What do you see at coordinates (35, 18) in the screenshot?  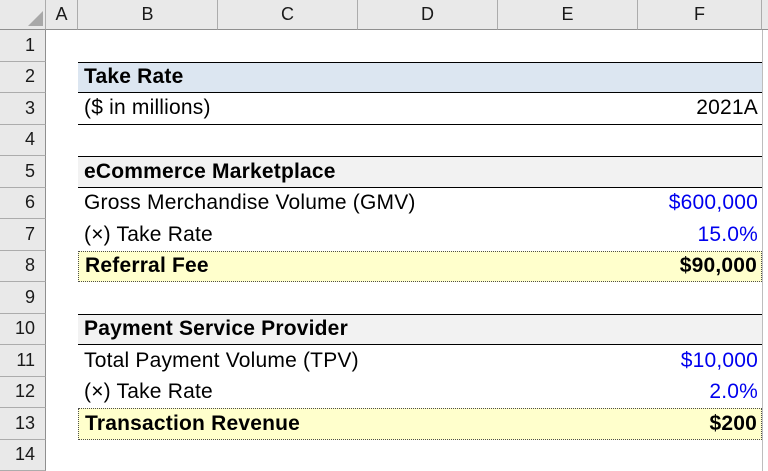 I see `select-all-triangle-icon` at bounding box center [35, 18].